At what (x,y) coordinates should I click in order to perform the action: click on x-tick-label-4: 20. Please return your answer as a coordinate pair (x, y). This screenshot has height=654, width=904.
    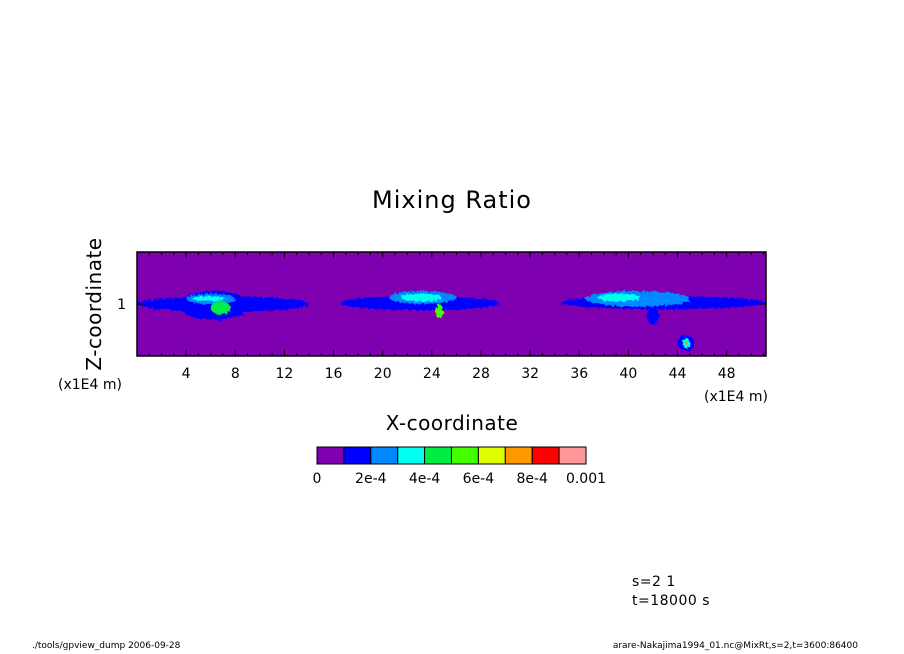
    Looking at the image, I should click on (383, 374).